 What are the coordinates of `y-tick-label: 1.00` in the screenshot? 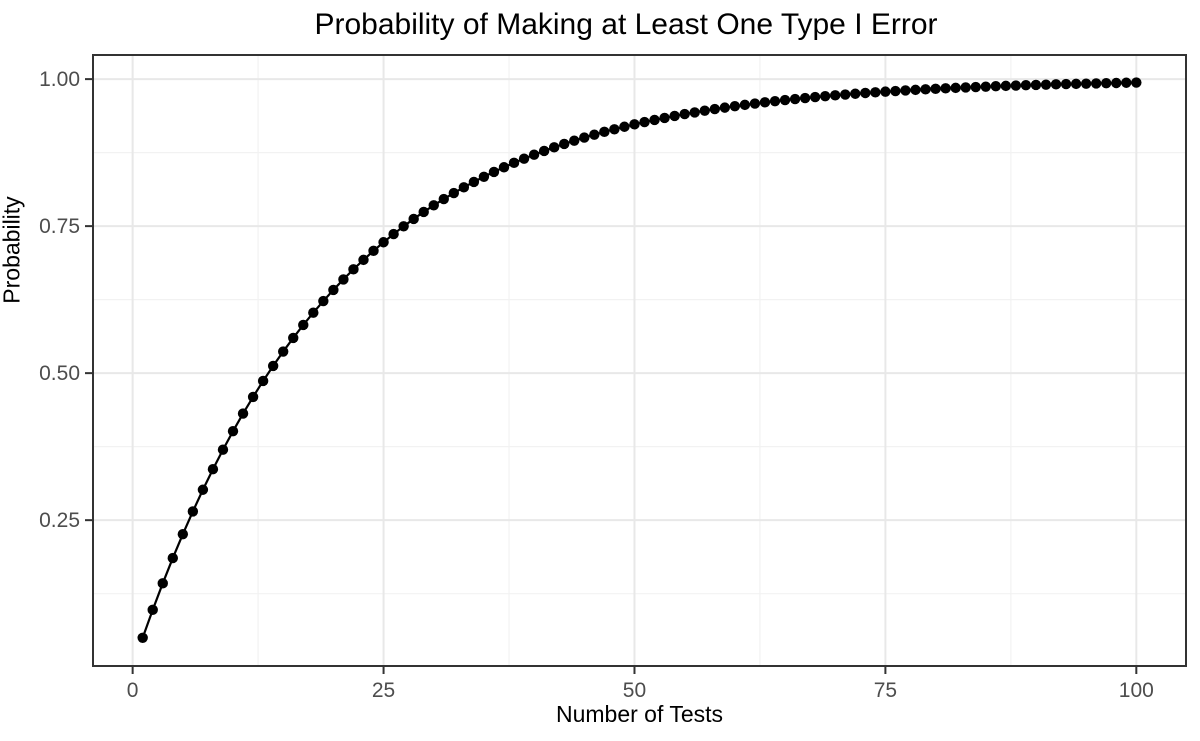 It's located at (59, 79).